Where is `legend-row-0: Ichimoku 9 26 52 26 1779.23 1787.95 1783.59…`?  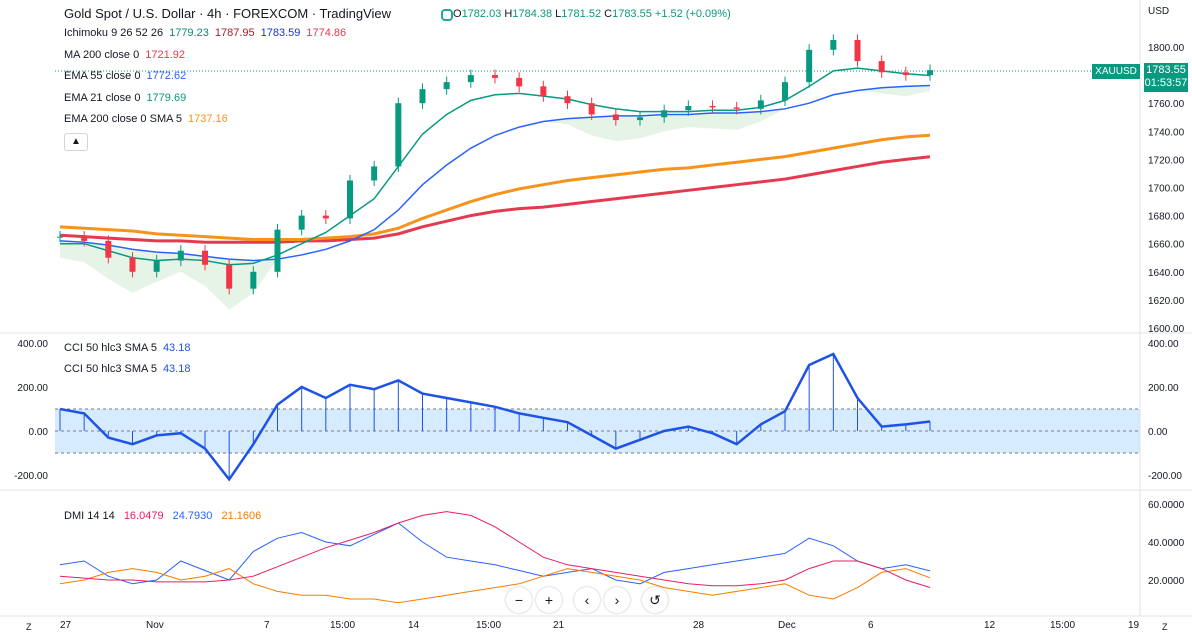 legend-row-0: Ichimoku 9 26 52 26 1779.23 1787.95 1783.59… is located at coordinates (205, 33).